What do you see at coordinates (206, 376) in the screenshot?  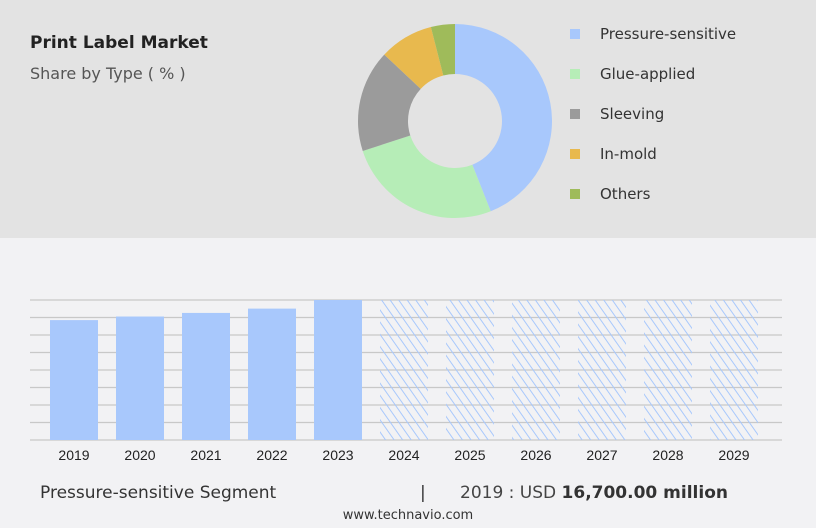 I see `bar-2021` at bounding box center [206, 376].